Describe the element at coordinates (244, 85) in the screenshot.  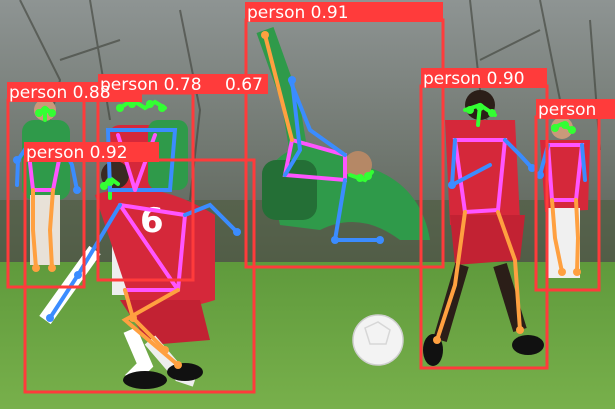
I see `label-067: 0.67` at that location.